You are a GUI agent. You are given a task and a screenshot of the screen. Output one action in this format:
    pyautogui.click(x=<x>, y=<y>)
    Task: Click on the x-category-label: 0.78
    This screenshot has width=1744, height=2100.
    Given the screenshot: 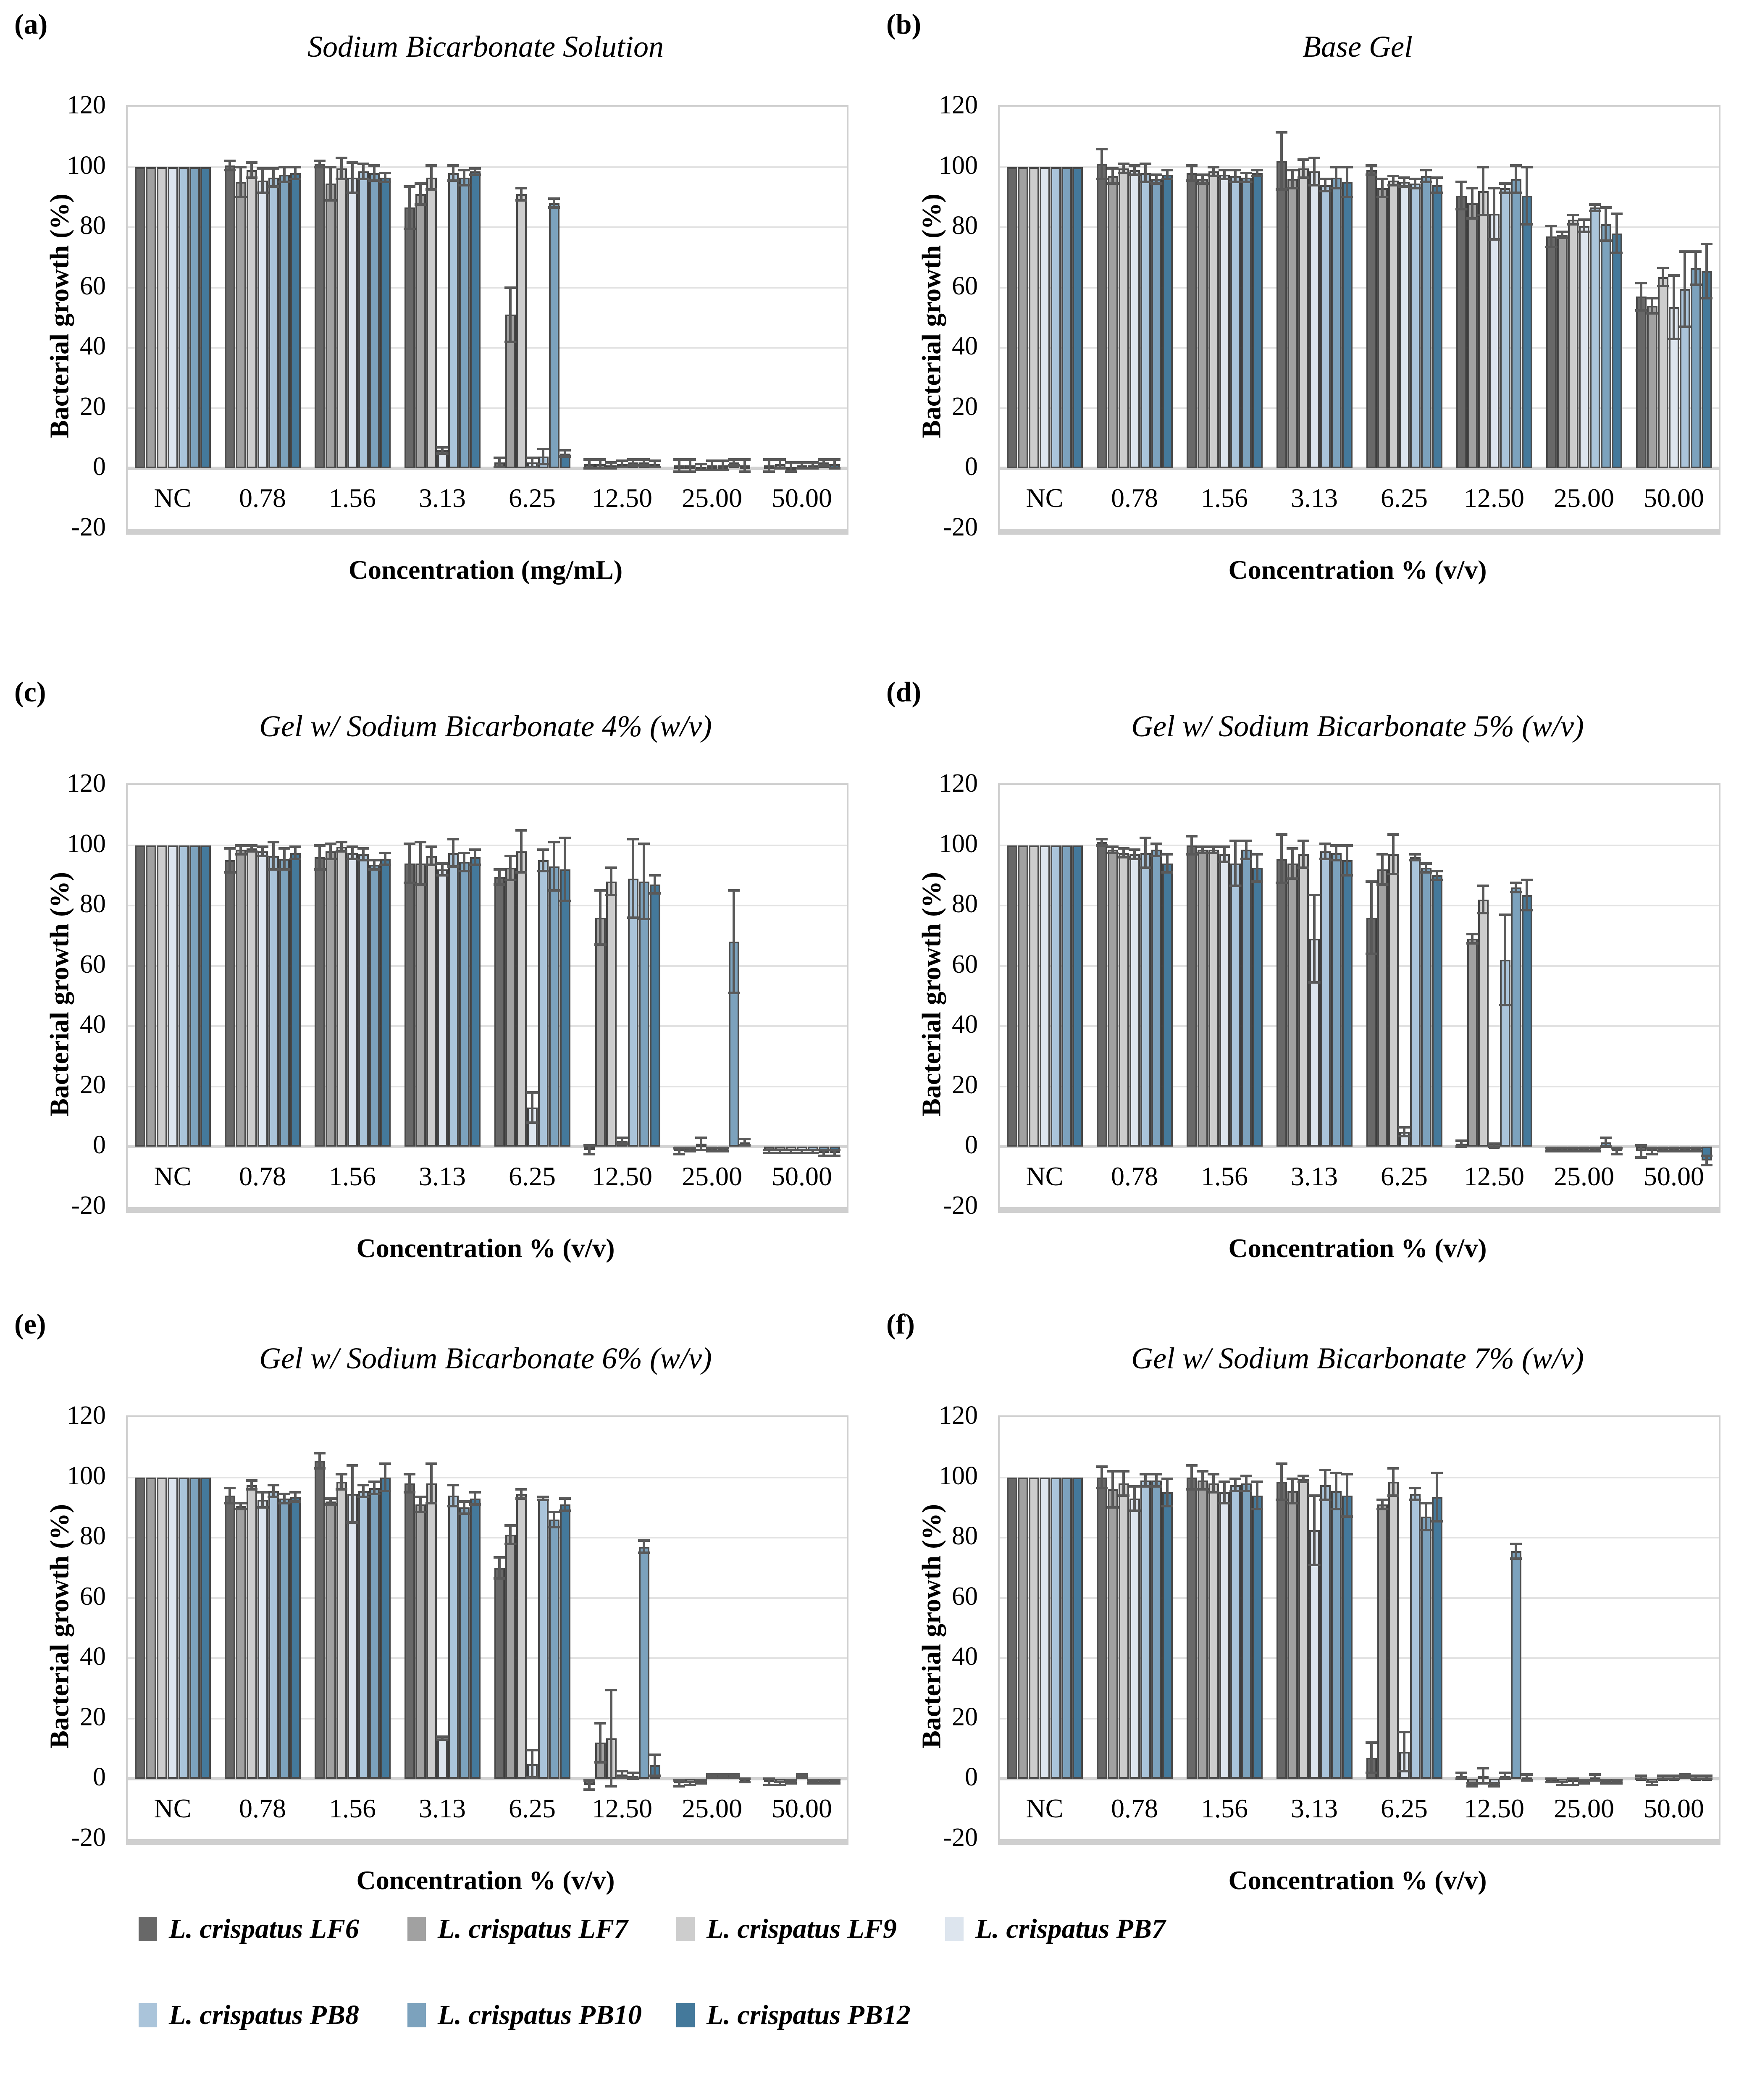 What is the action you would take?
    pyautogui.click(x=1134, y=1808)
    